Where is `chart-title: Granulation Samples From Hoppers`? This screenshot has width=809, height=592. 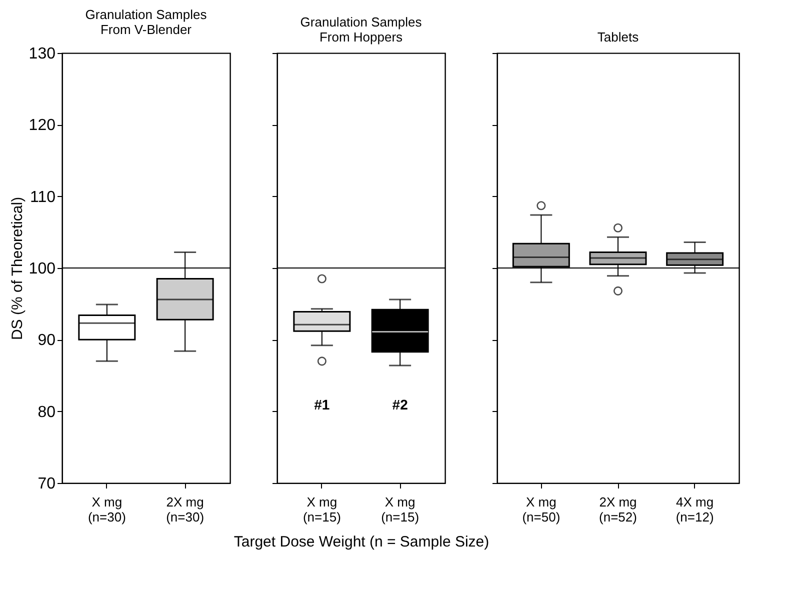 chart-title: Granulation Samples From Hoppers is located at coordinates (361, 29).